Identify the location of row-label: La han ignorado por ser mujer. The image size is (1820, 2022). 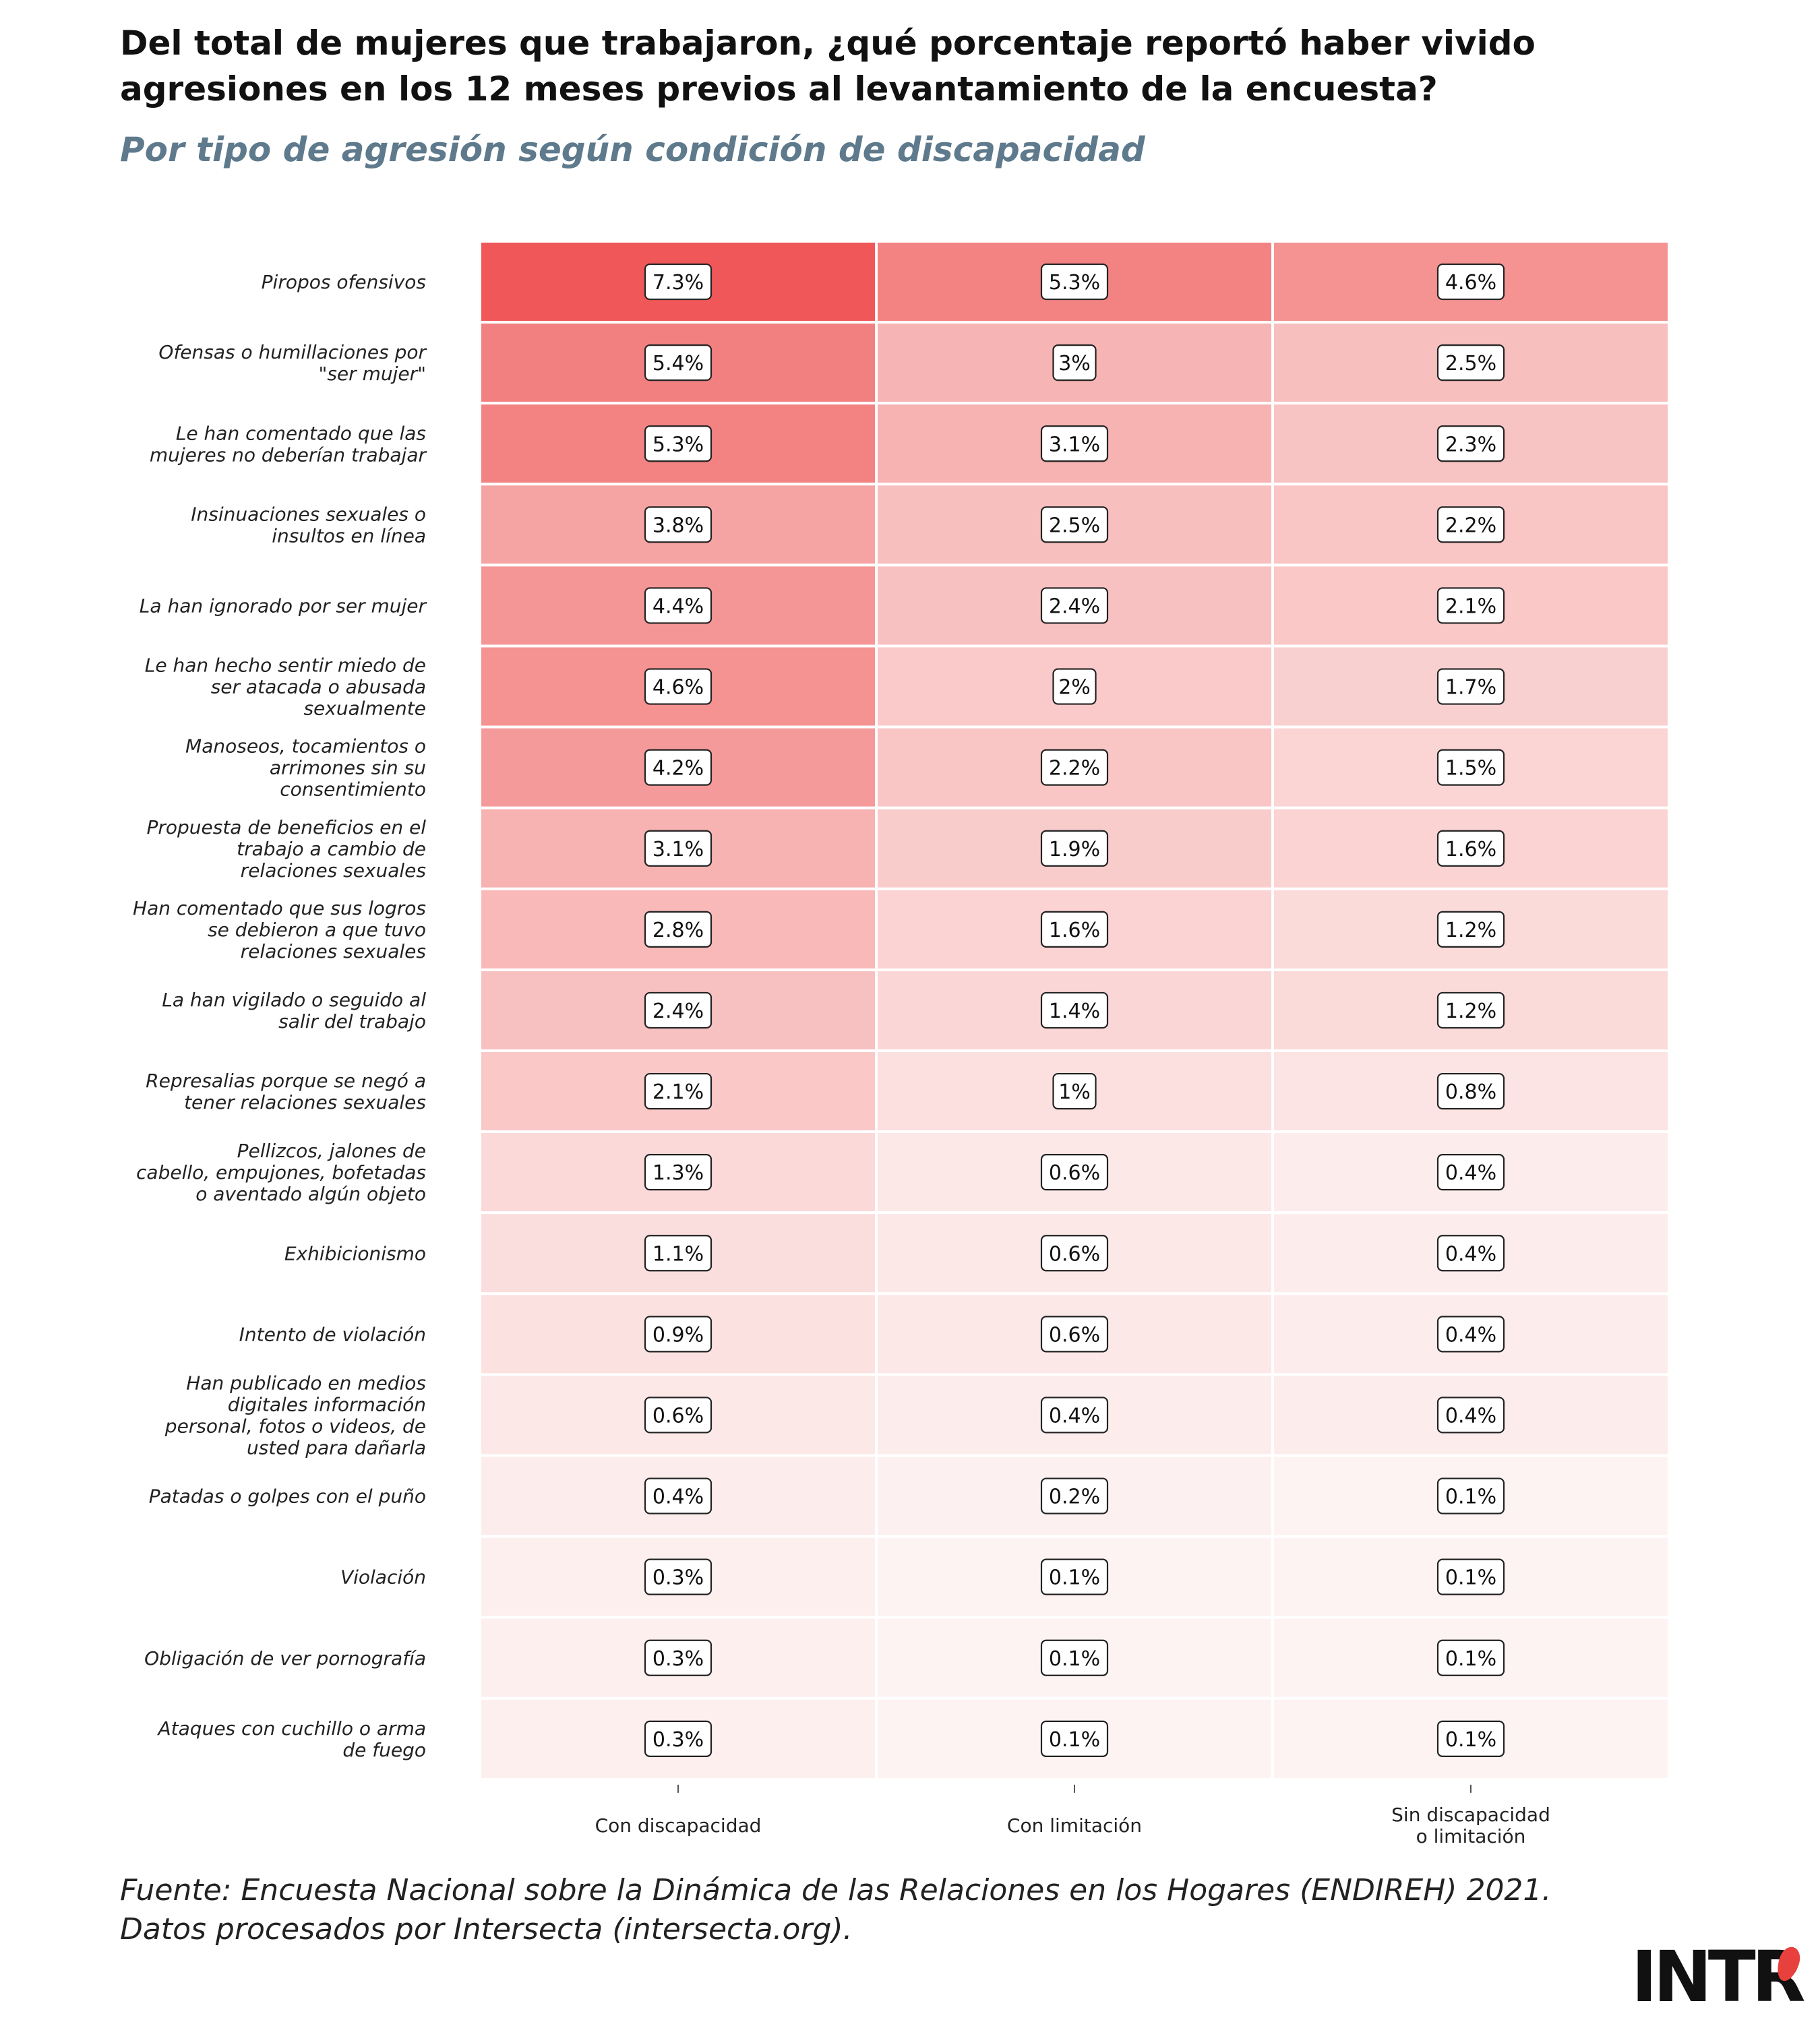
(283, 605).